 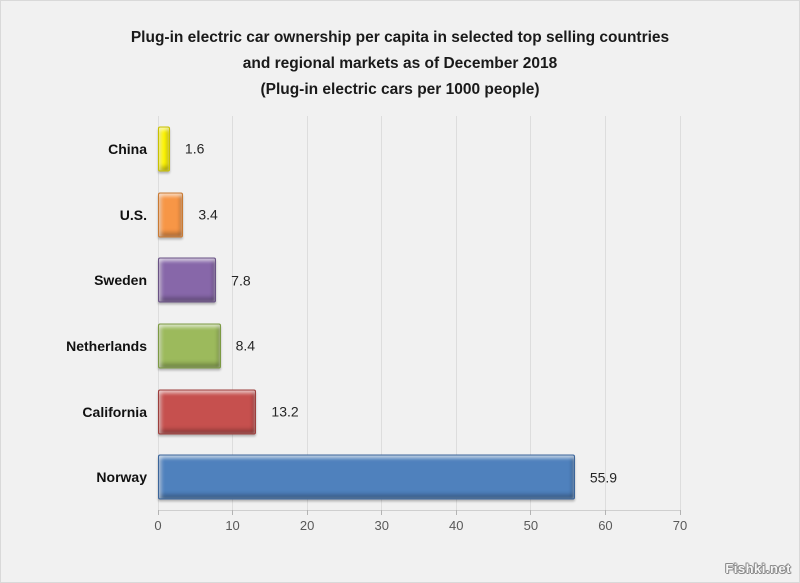 I want to click on value-label: 7.8, so click(x=241, y=280).